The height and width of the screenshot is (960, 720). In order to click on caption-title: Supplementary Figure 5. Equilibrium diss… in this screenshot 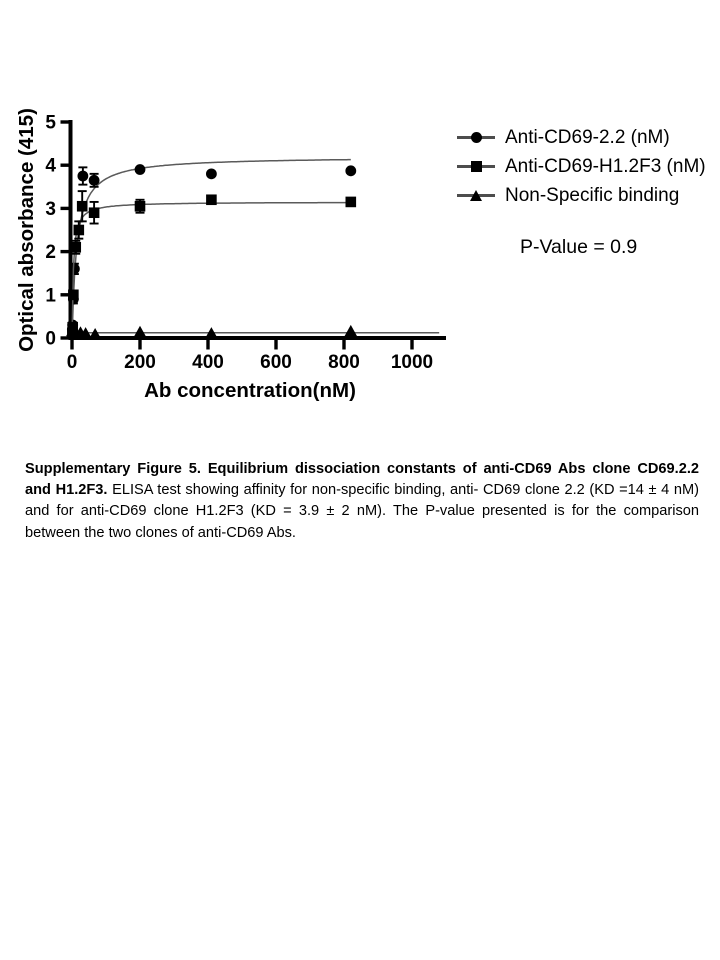, I will do `click(362, 480)`.